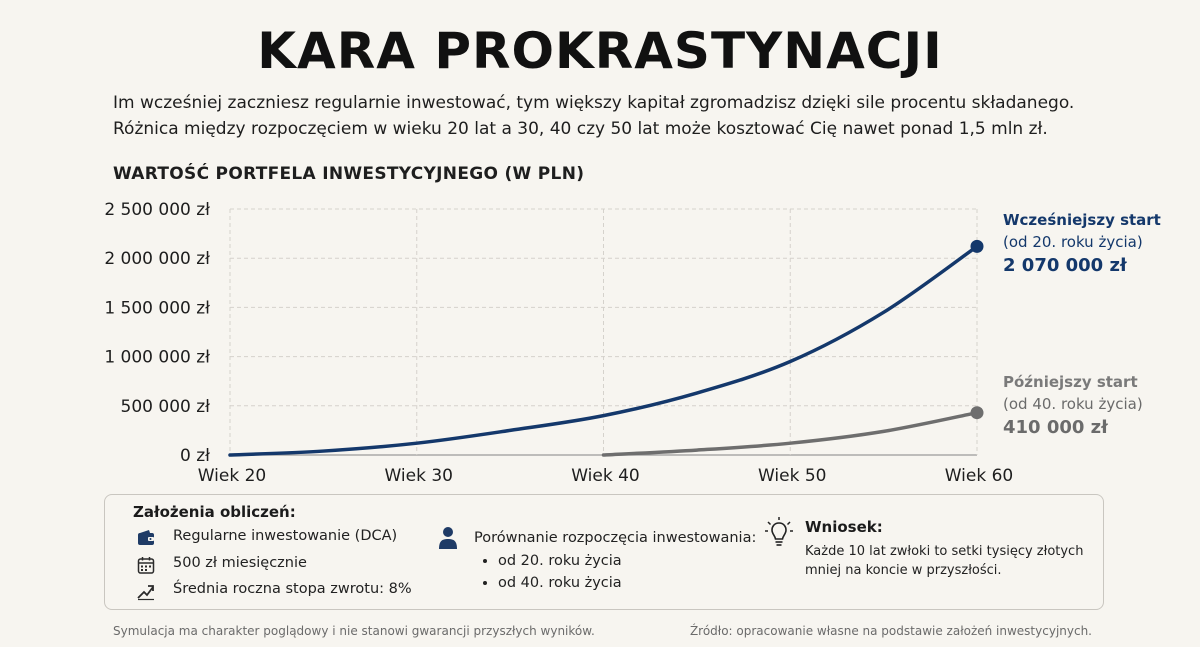 The width and height of the screenshot is (1200, 647). What do you see at coordinates (157, 210) in the screenshot?
I see `y-tick-label: 2 500 000 zł` at bounding box center [157, 210].